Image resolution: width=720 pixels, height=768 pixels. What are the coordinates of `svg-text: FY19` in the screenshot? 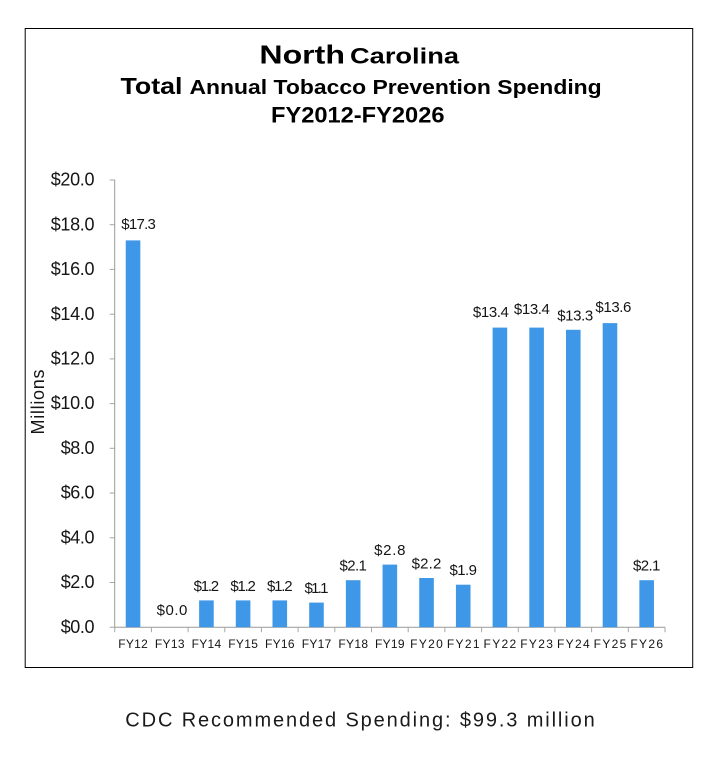 It's located at (390, 644).